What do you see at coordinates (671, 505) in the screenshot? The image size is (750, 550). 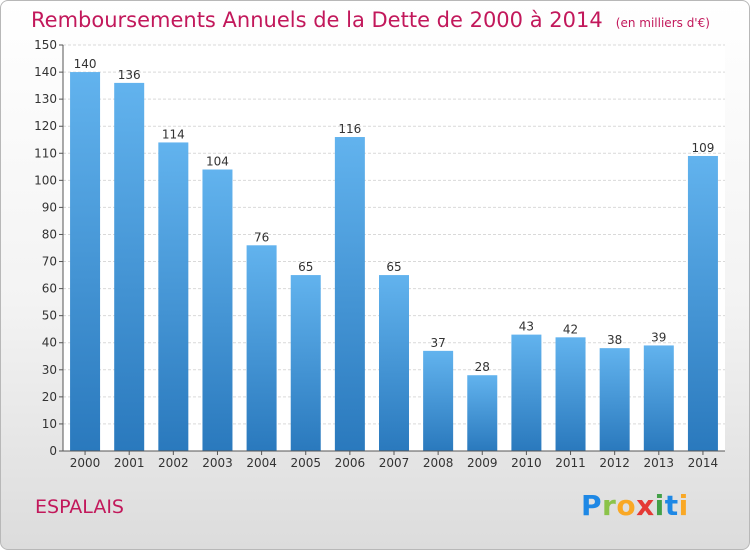 I see `logo-letter: t` at bounding box center [671, 505].